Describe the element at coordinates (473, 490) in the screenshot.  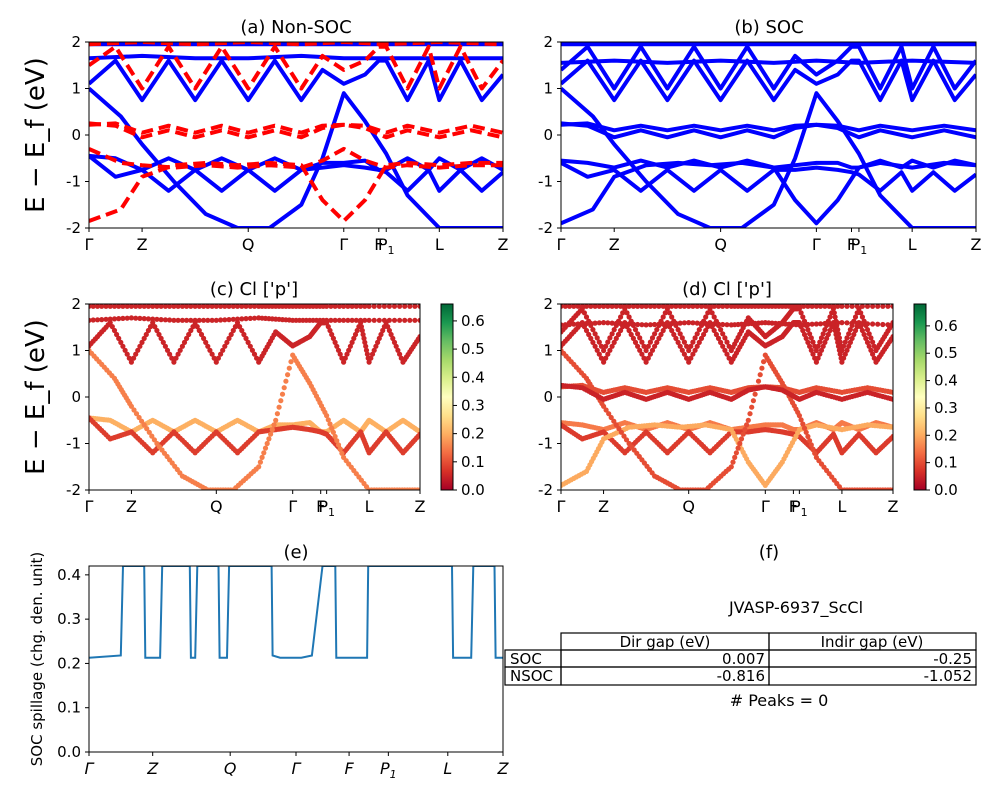
I see `colorbar-tick-label: 0.0` at that location.